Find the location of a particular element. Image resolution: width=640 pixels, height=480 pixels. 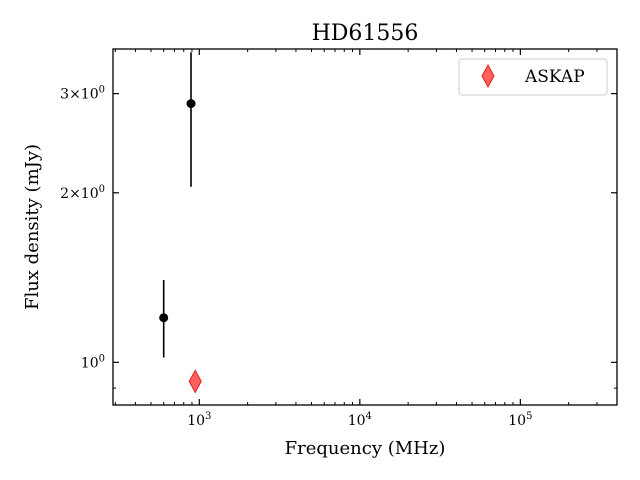

legend-box is located at coordinates (533, 77).